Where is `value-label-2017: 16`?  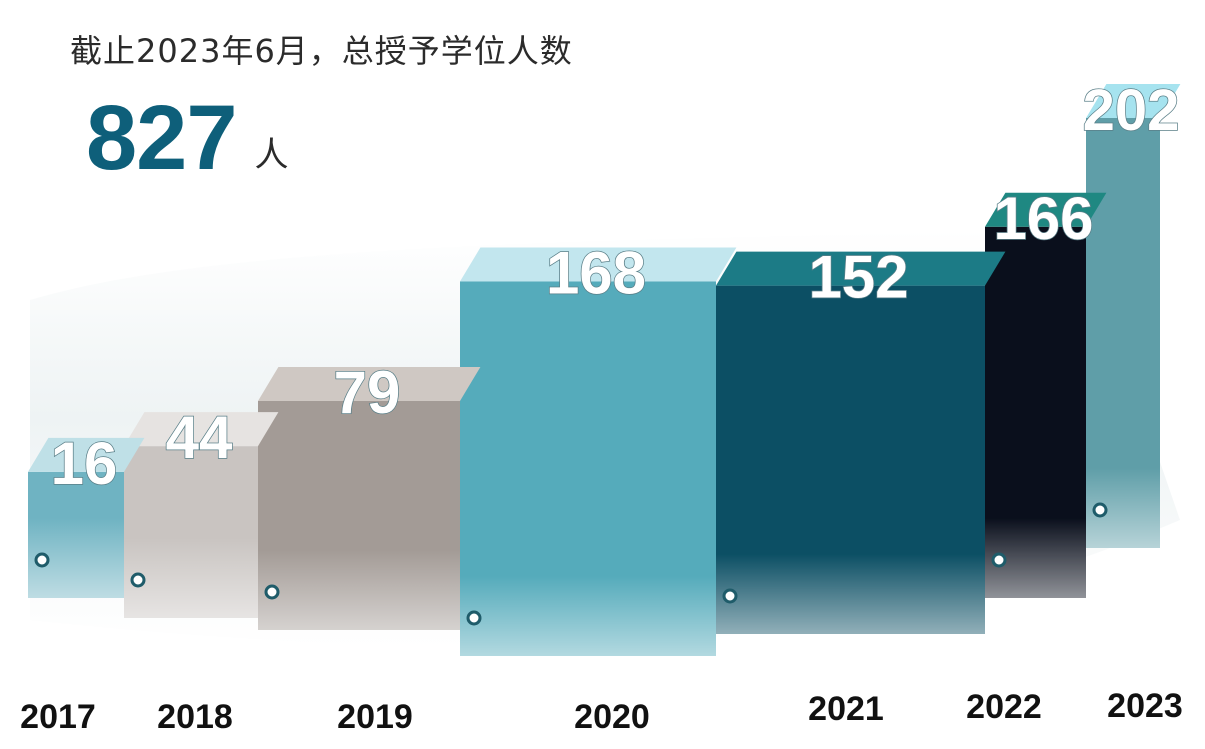 value-label-2017: 16 is located at coordinates (84, 463).